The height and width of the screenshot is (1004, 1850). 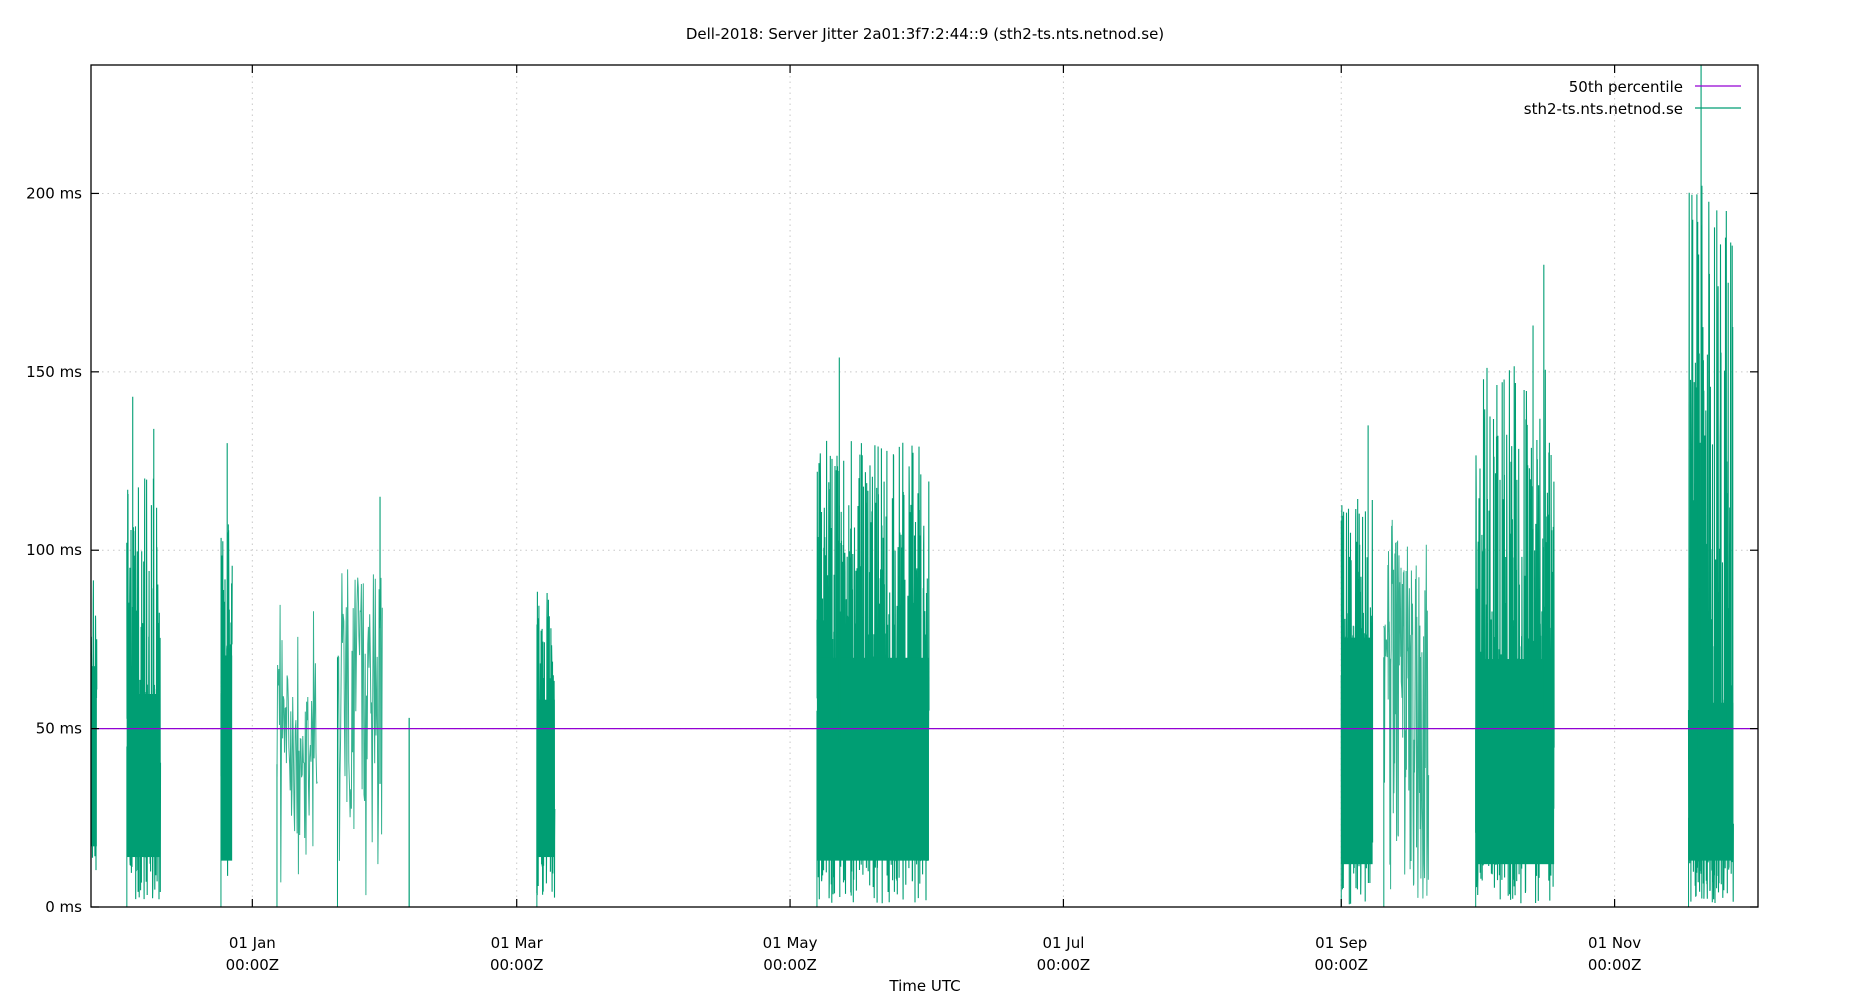 I want to click on x-tick-label-date: 01 Nov, so click(x=1614, y=943).